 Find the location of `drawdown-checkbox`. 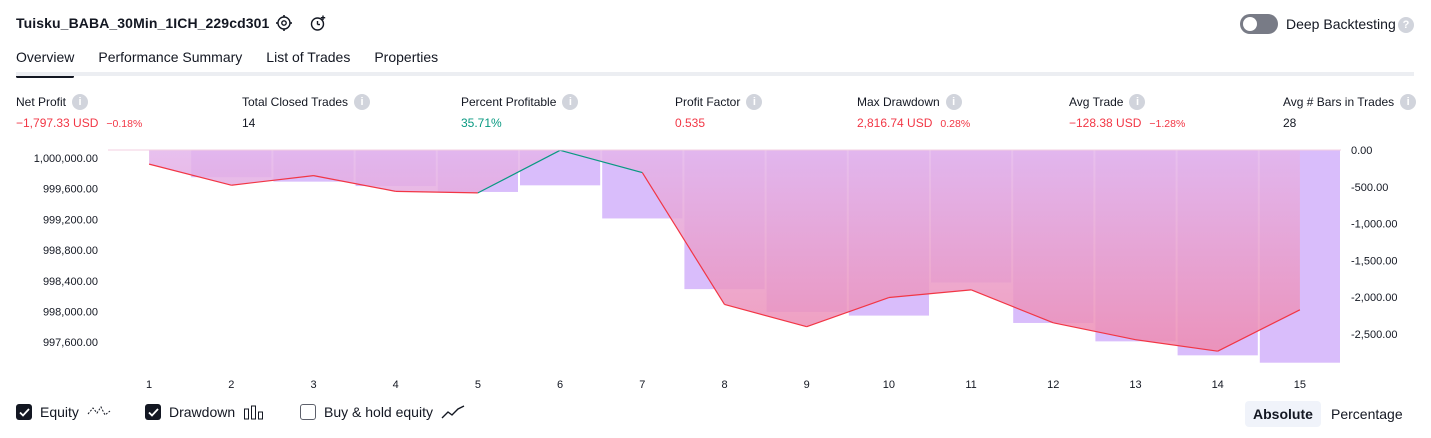

drawdown-checkbox is located at coordinates (153, 412).